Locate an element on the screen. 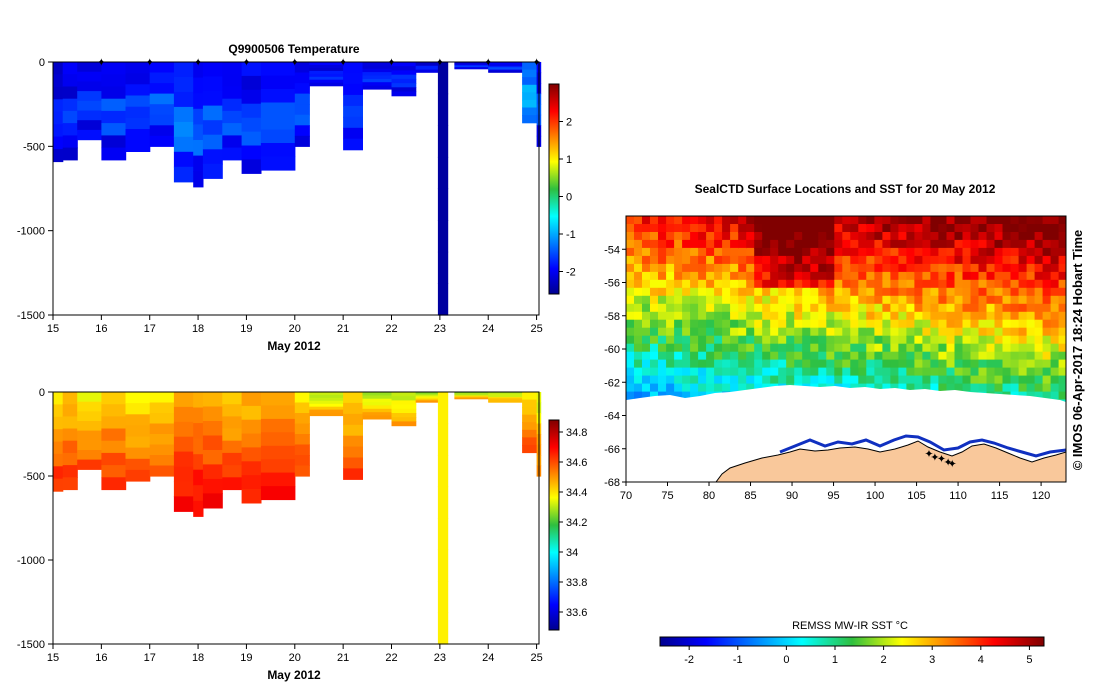 The image size is (1099, 700). y-tick-label: -1500 is located at coordinates (31, 645).